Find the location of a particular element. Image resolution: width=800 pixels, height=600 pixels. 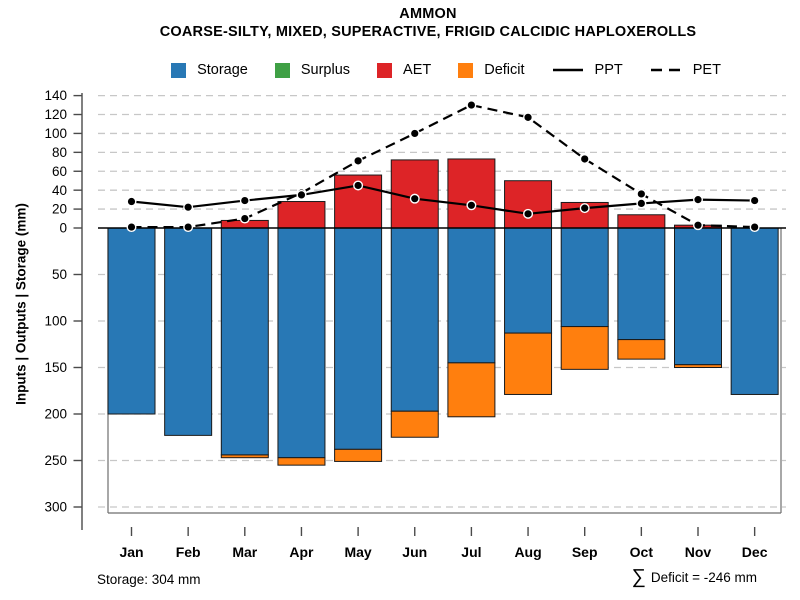

legend-label-pet: PET is located at coordinates (706, 70).